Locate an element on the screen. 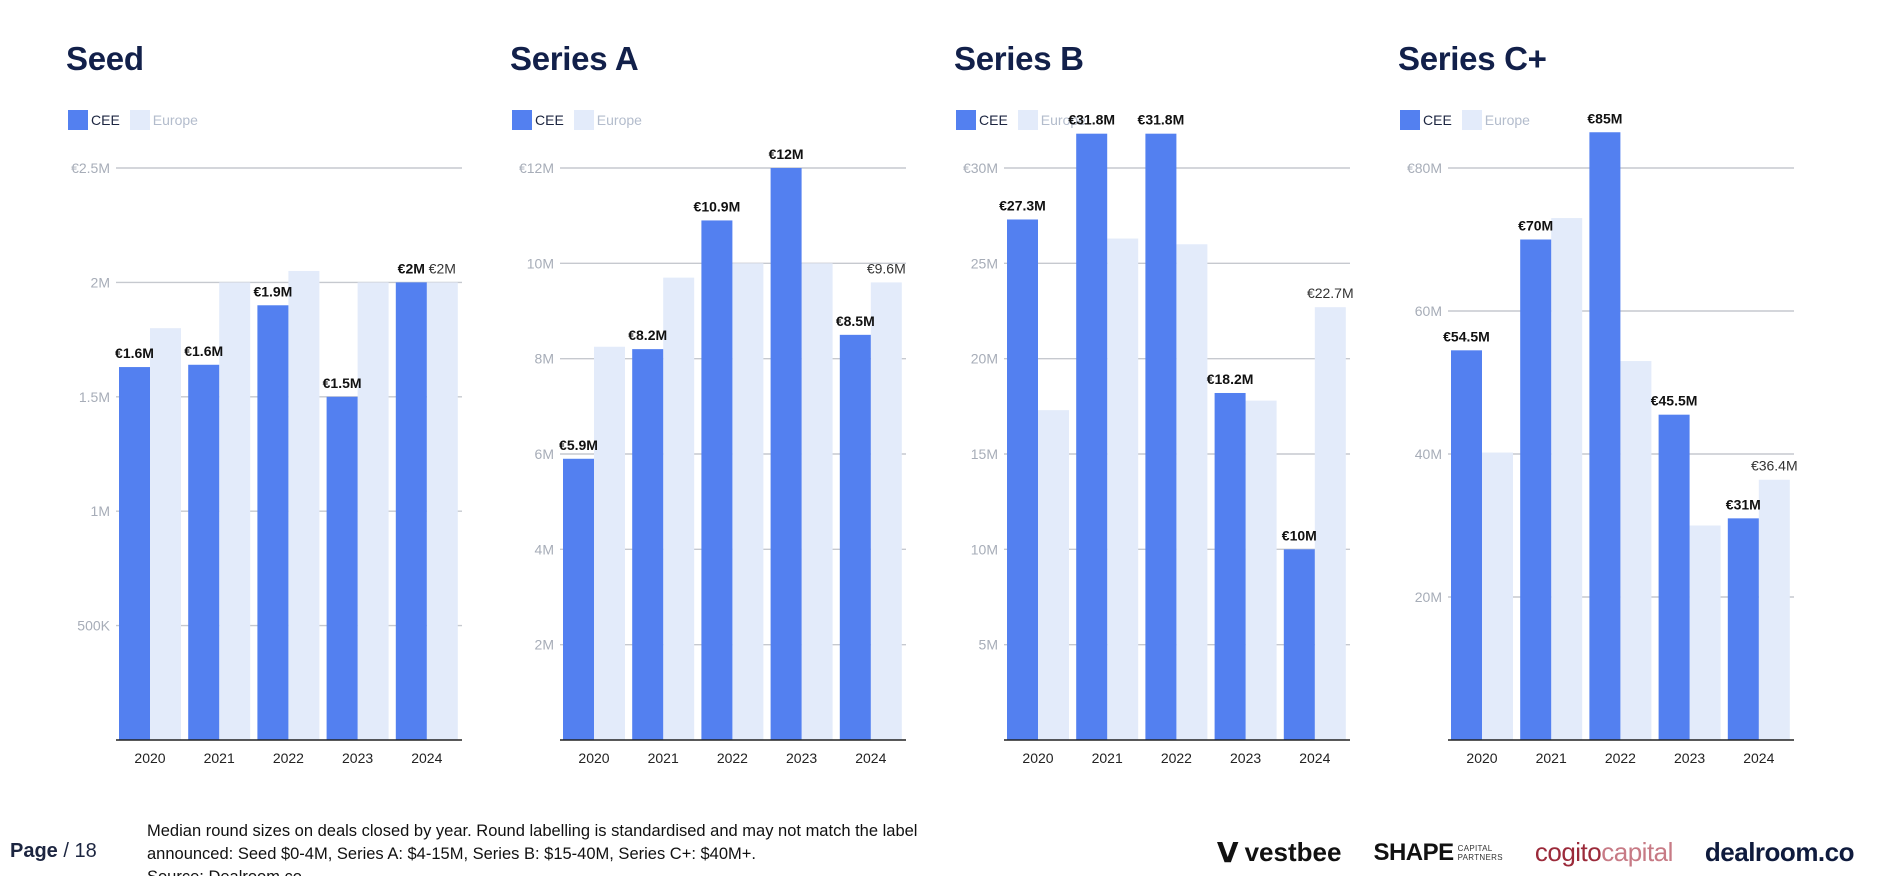 The image size is (1880, 876). data-label-cee: €45.5M is located at coordinates (1674, 401).